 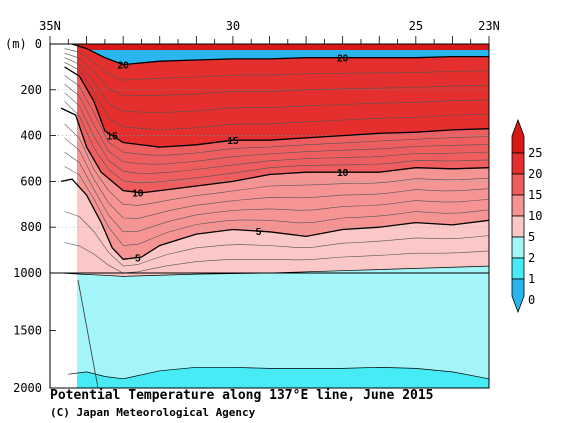 I want to click on colorbar-label: 15, so click(x=535, y=195).